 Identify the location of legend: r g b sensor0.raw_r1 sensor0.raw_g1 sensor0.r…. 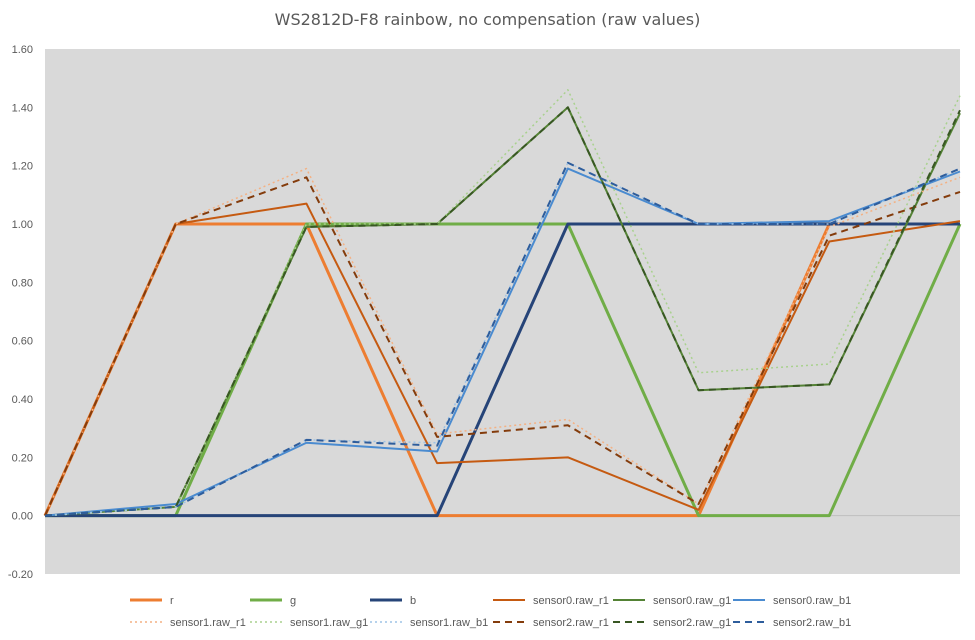
(490, 612).